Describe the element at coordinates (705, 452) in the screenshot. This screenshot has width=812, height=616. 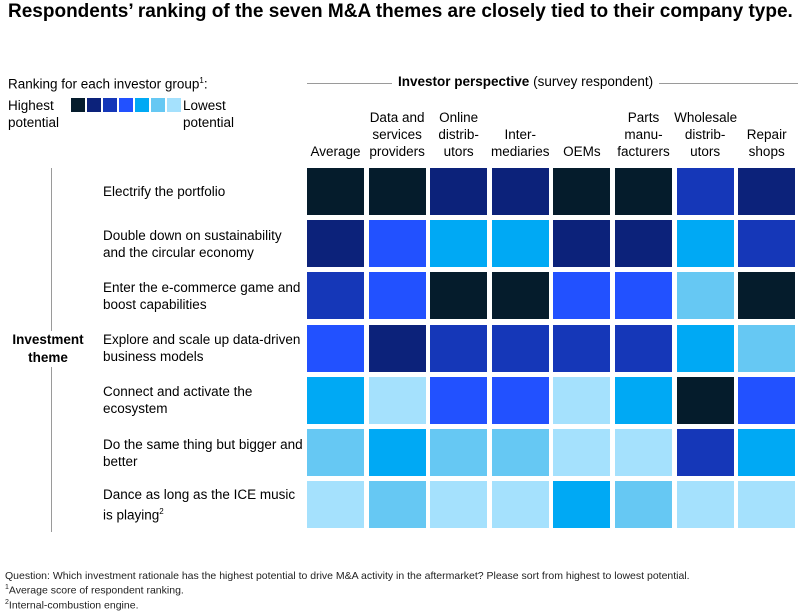
I see `heatmap-cell-r6-c7` at that location.